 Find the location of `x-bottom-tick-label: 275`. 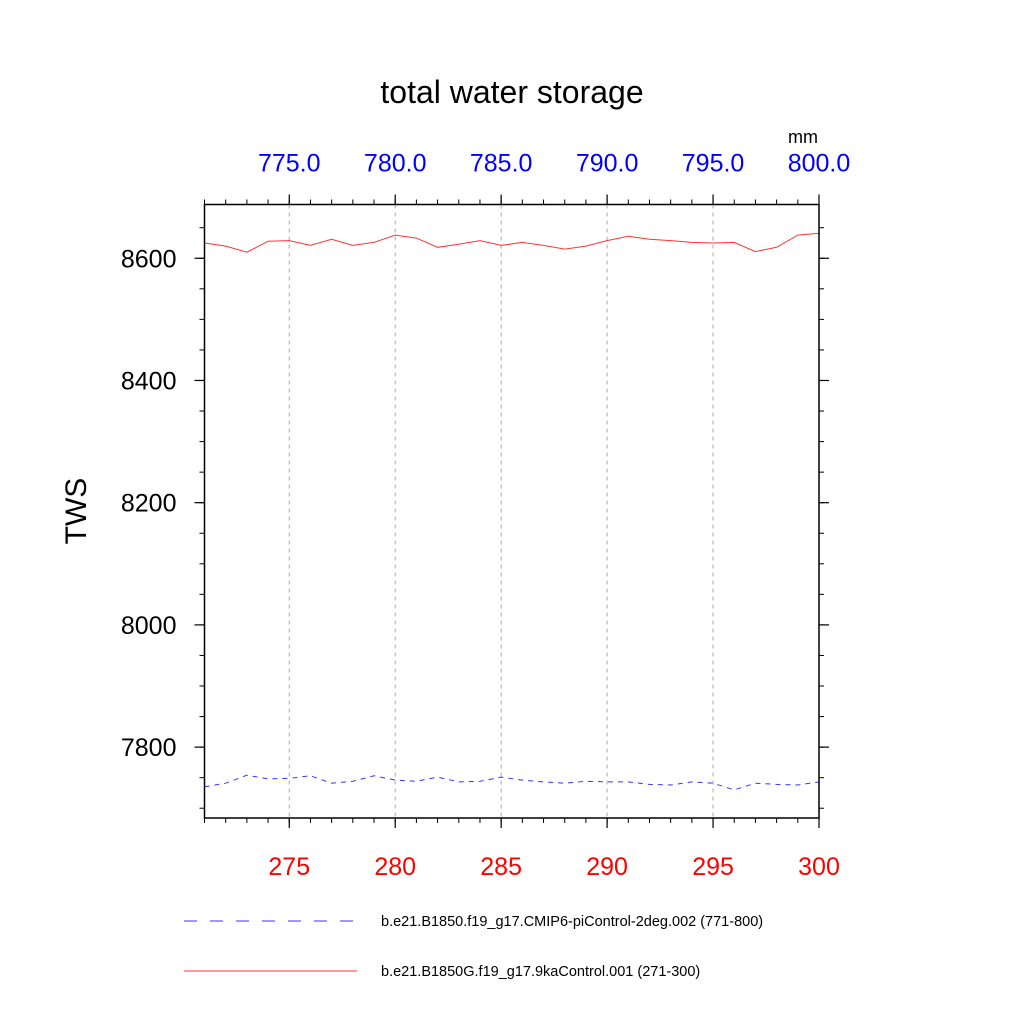

x-bottom-tick-label: 275 is located at coordinates (289, 867).